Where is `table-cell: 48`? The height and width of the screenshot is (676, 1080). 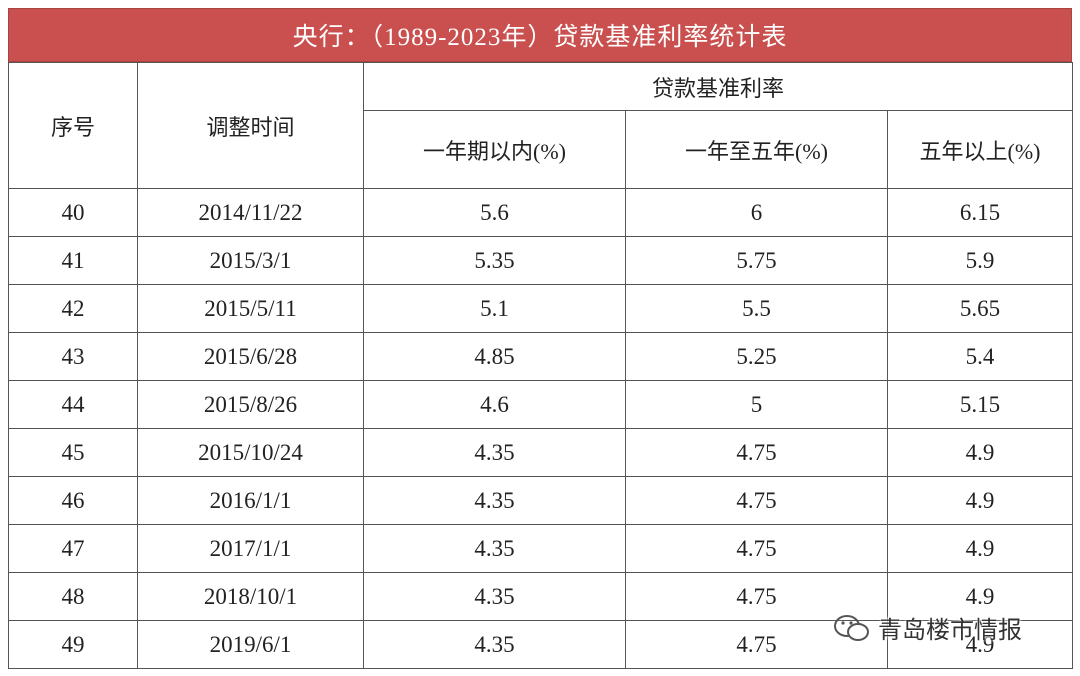 table-cell: 48 is located at coordinates (73, 596).